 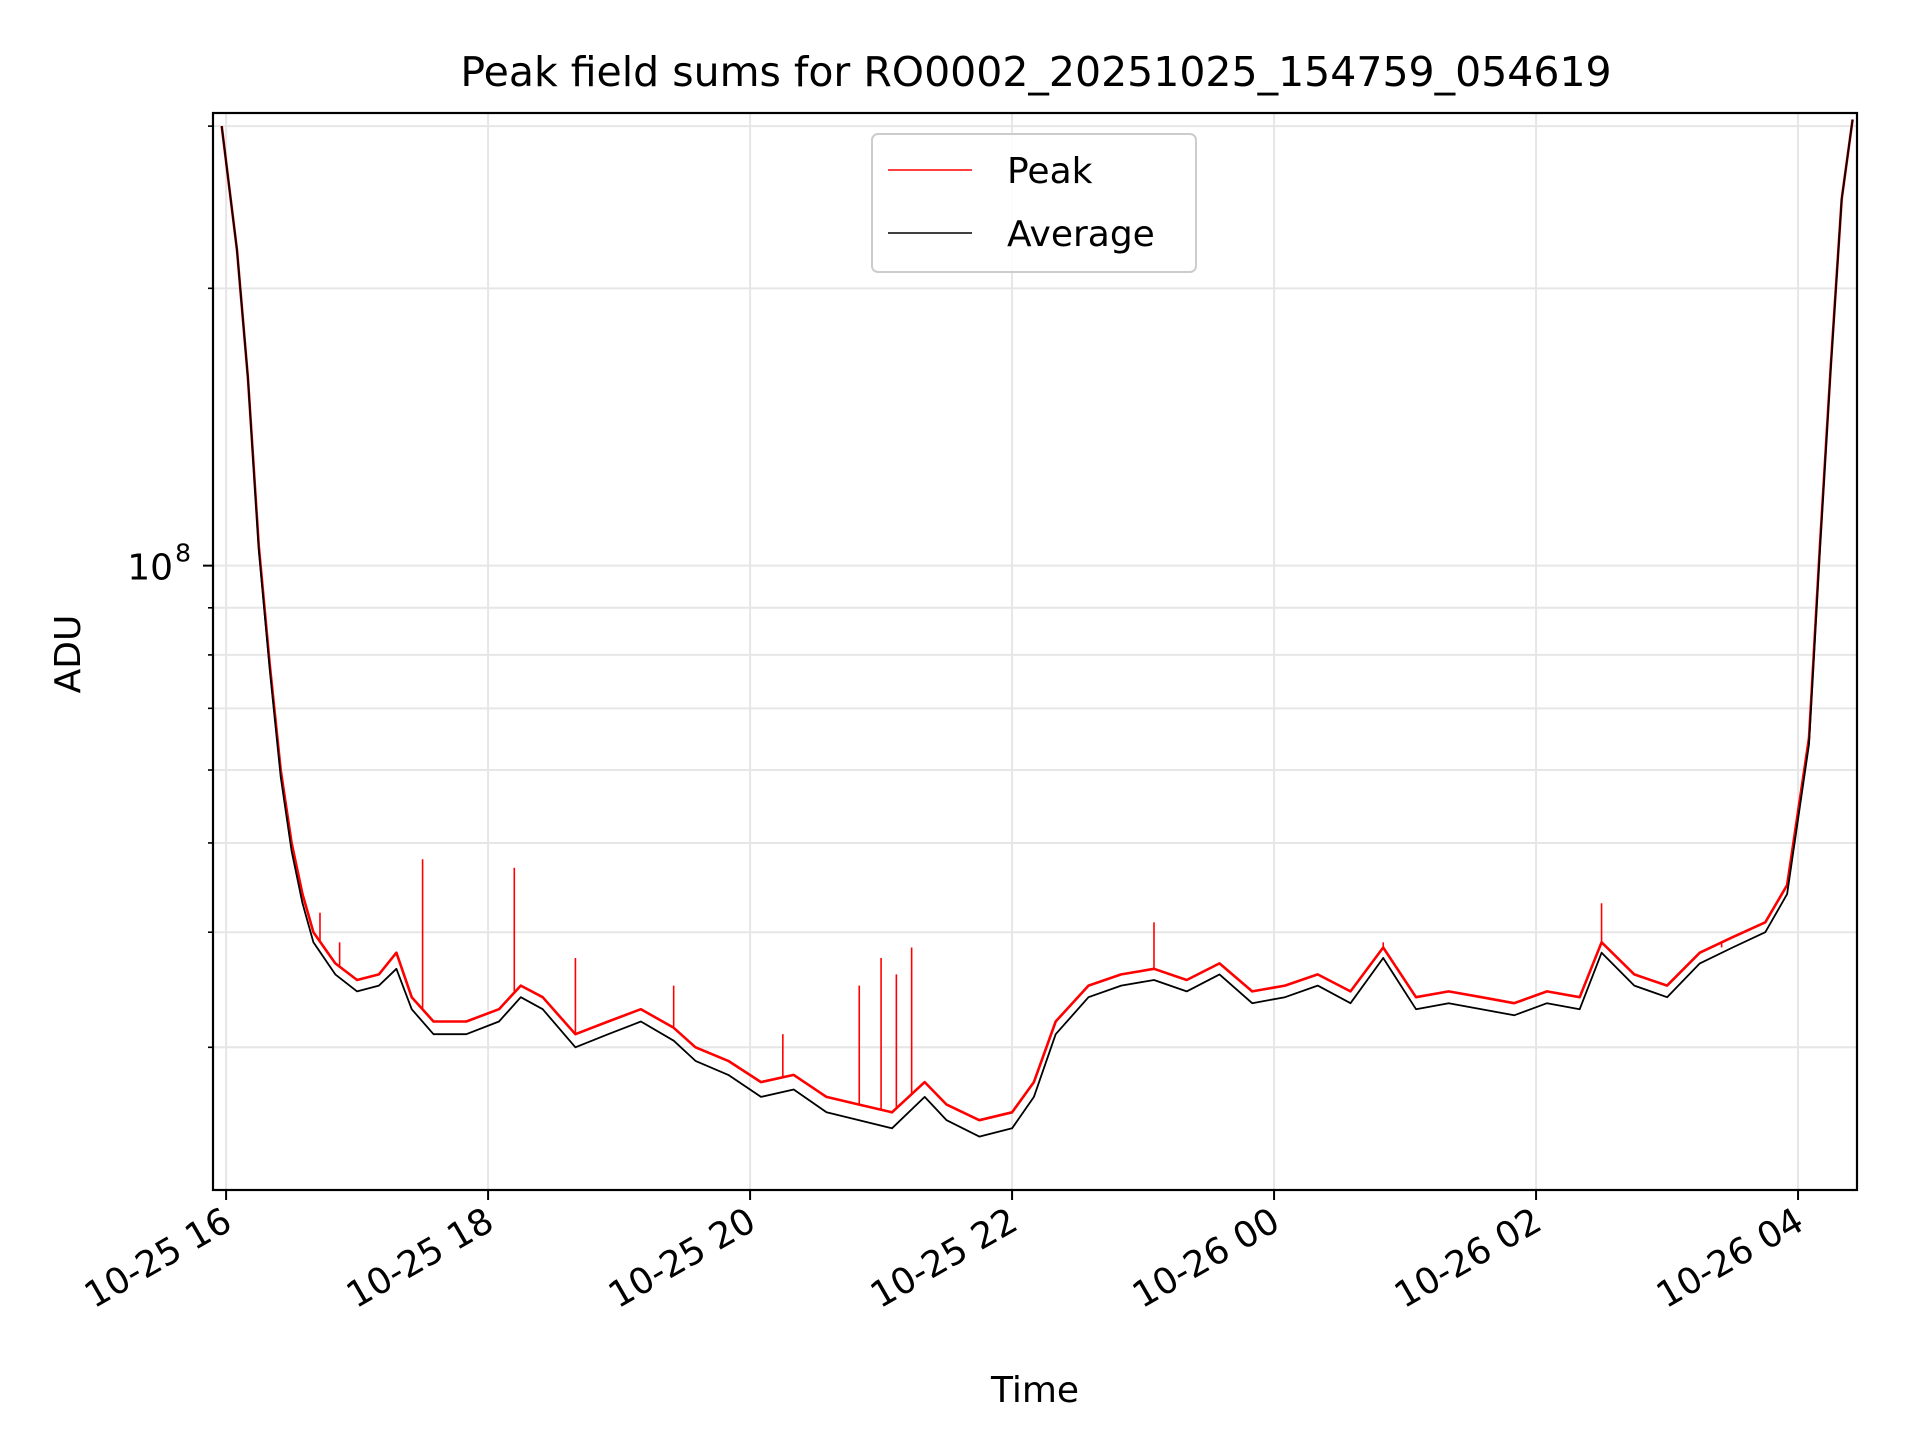 I want to click on y-axis: 10 8, so click(x=170, y=587).